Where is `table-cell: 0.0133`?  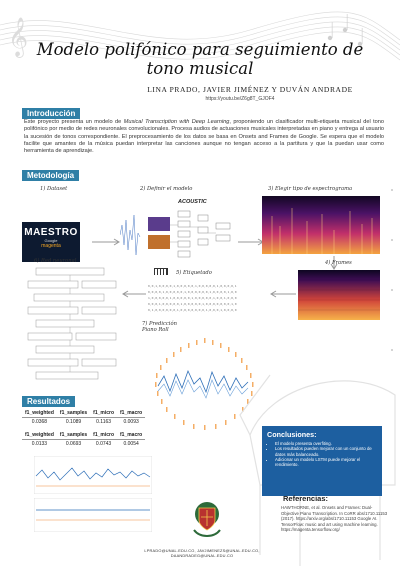 table-cell: 0.0133 is located at coordinates (39, 443).